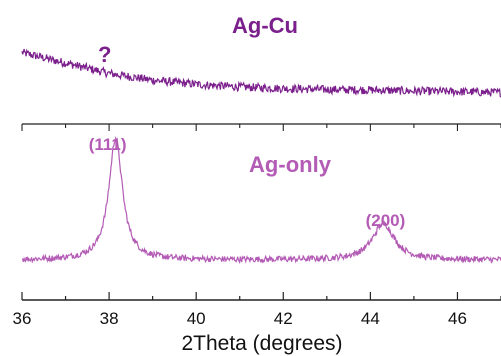 The image size is (501, 356). I want to click on series-label-ag-cu: Ag-Cu, so click(265, 25).